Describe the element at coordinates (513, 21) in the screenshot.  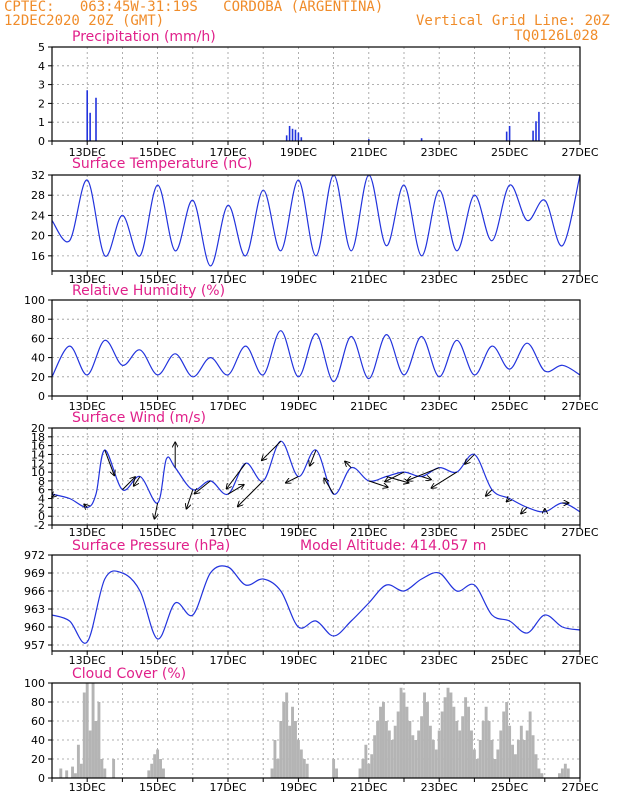
I see `header-grid-note: Vertical Grid Line: 20Z` at that location.